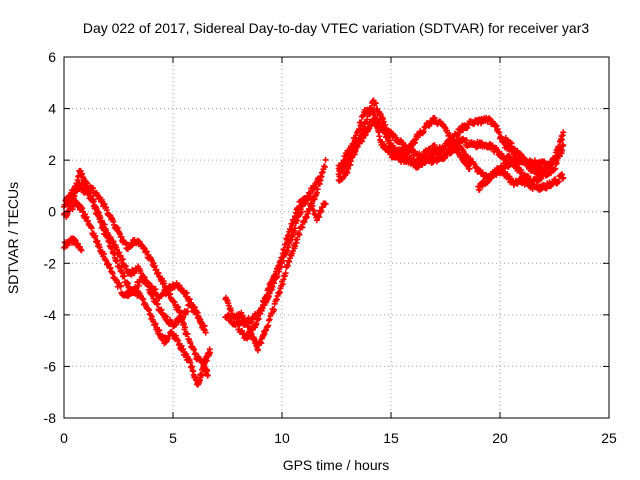 The height and width of the screenshot is (480, 640). What do you see at coordinates (52, 57) in the screenshot?
I see `y-tick-label: 6` at bounding box center [52, 57].